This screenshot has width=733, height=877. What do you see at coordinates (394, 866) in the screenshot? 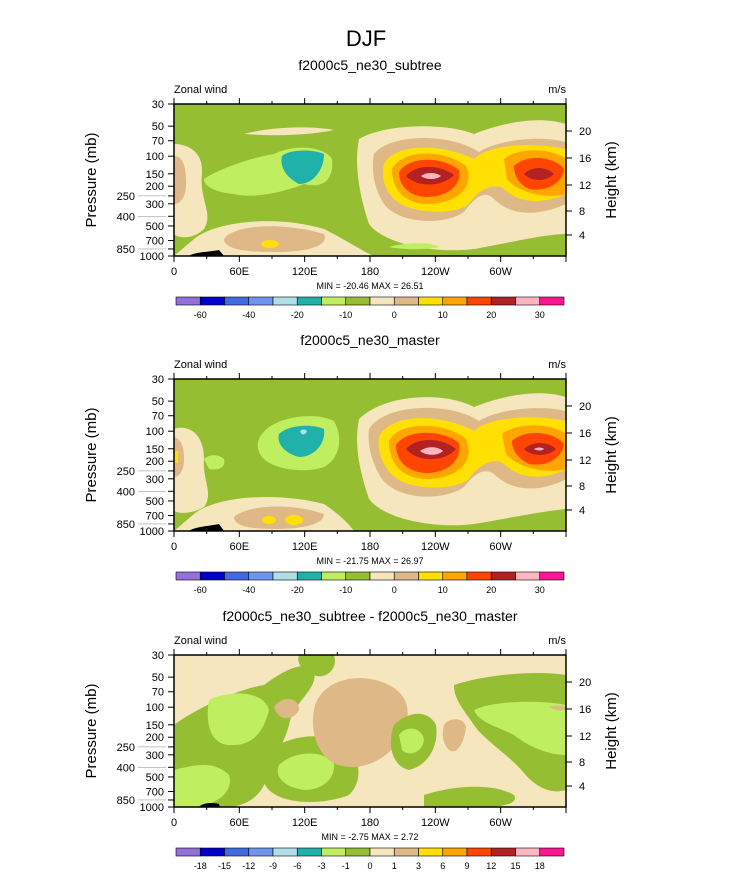
I see `colorbar-label: 1` at bounding box center [394, 866].